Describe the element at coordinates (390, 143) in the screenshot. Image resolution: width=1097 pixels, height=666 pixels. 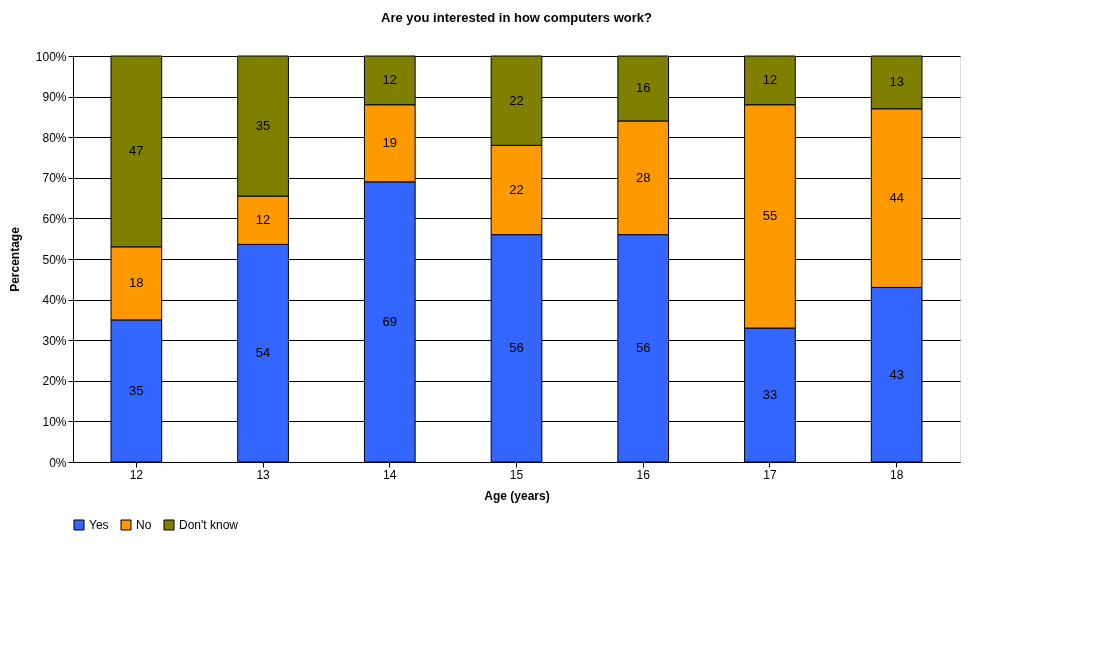
I see `data-label: 19` at that location.